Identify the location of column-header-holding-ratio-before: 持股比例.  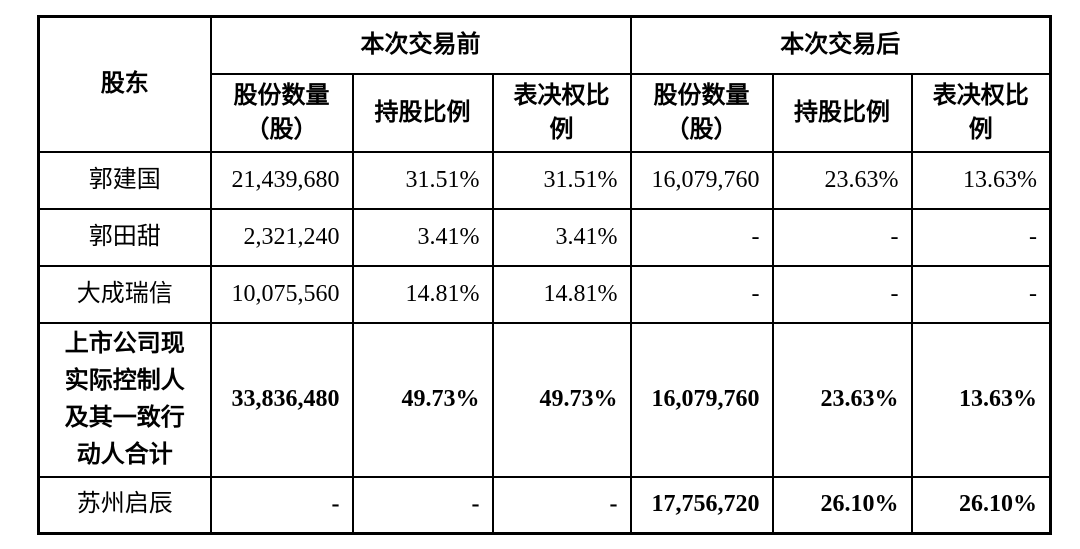
(422, 112).